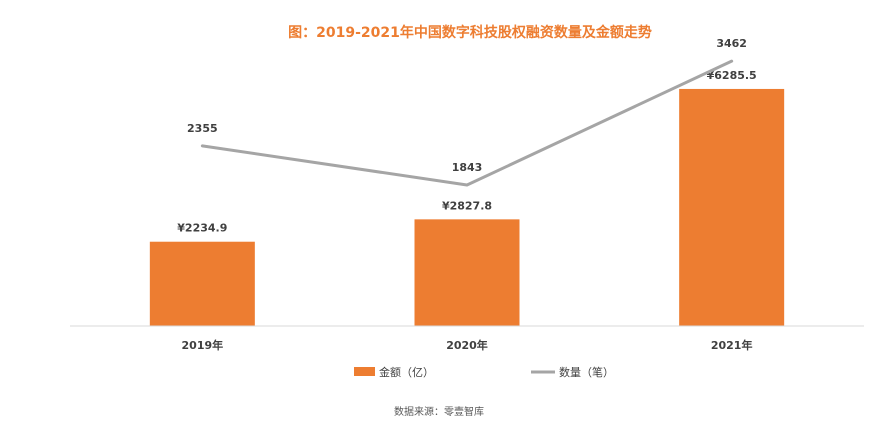 The width and height of the screenshot is (878, 432). What do you see at coordinates (732, 75) in the screenshot?
I see `bar-label-3: ¥6285.5` at bounding box center [732, 75].